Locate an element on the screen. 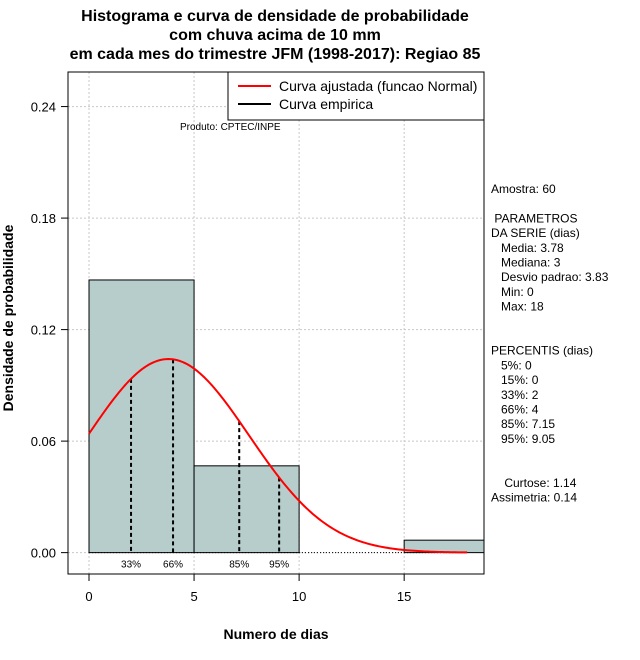  x-tick-label: 10 is located at coordinates (299, 596).